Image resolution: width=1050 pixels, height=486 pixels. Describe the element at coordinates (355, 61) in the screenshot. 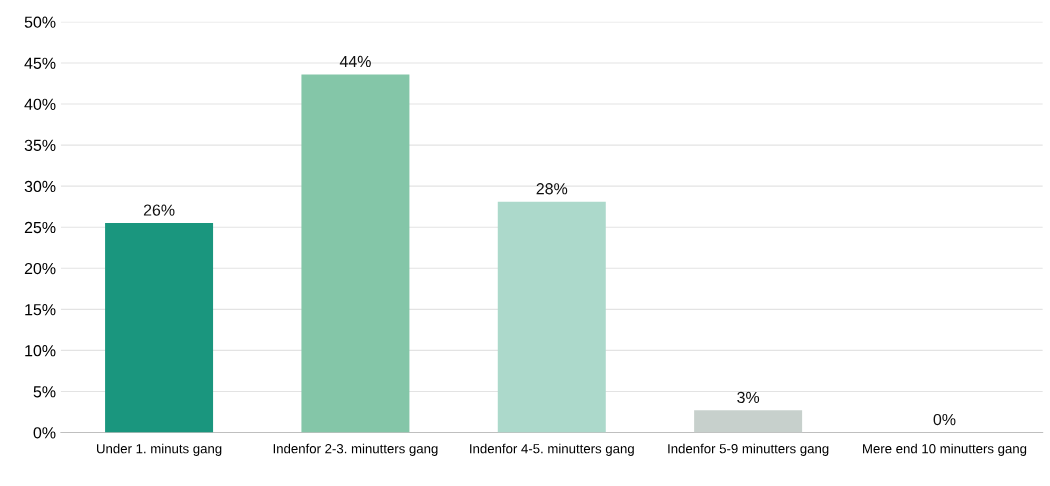

I see `data-label: 44%` at that location.